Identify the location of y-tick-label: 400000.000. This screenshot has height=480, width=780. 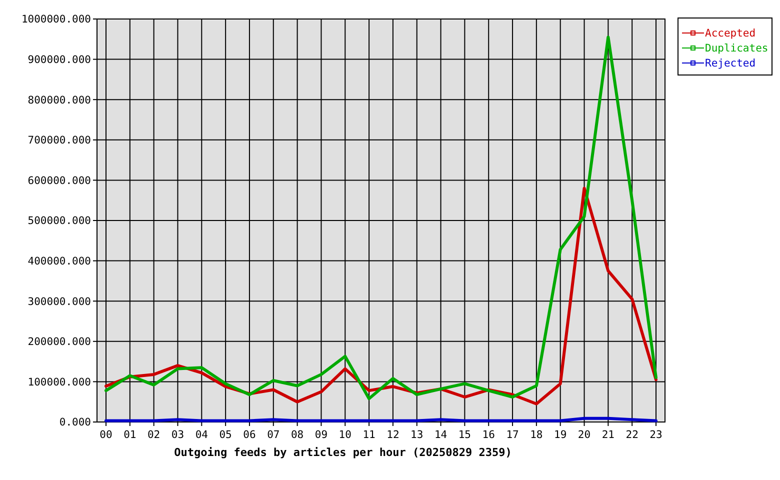
(59, 261).